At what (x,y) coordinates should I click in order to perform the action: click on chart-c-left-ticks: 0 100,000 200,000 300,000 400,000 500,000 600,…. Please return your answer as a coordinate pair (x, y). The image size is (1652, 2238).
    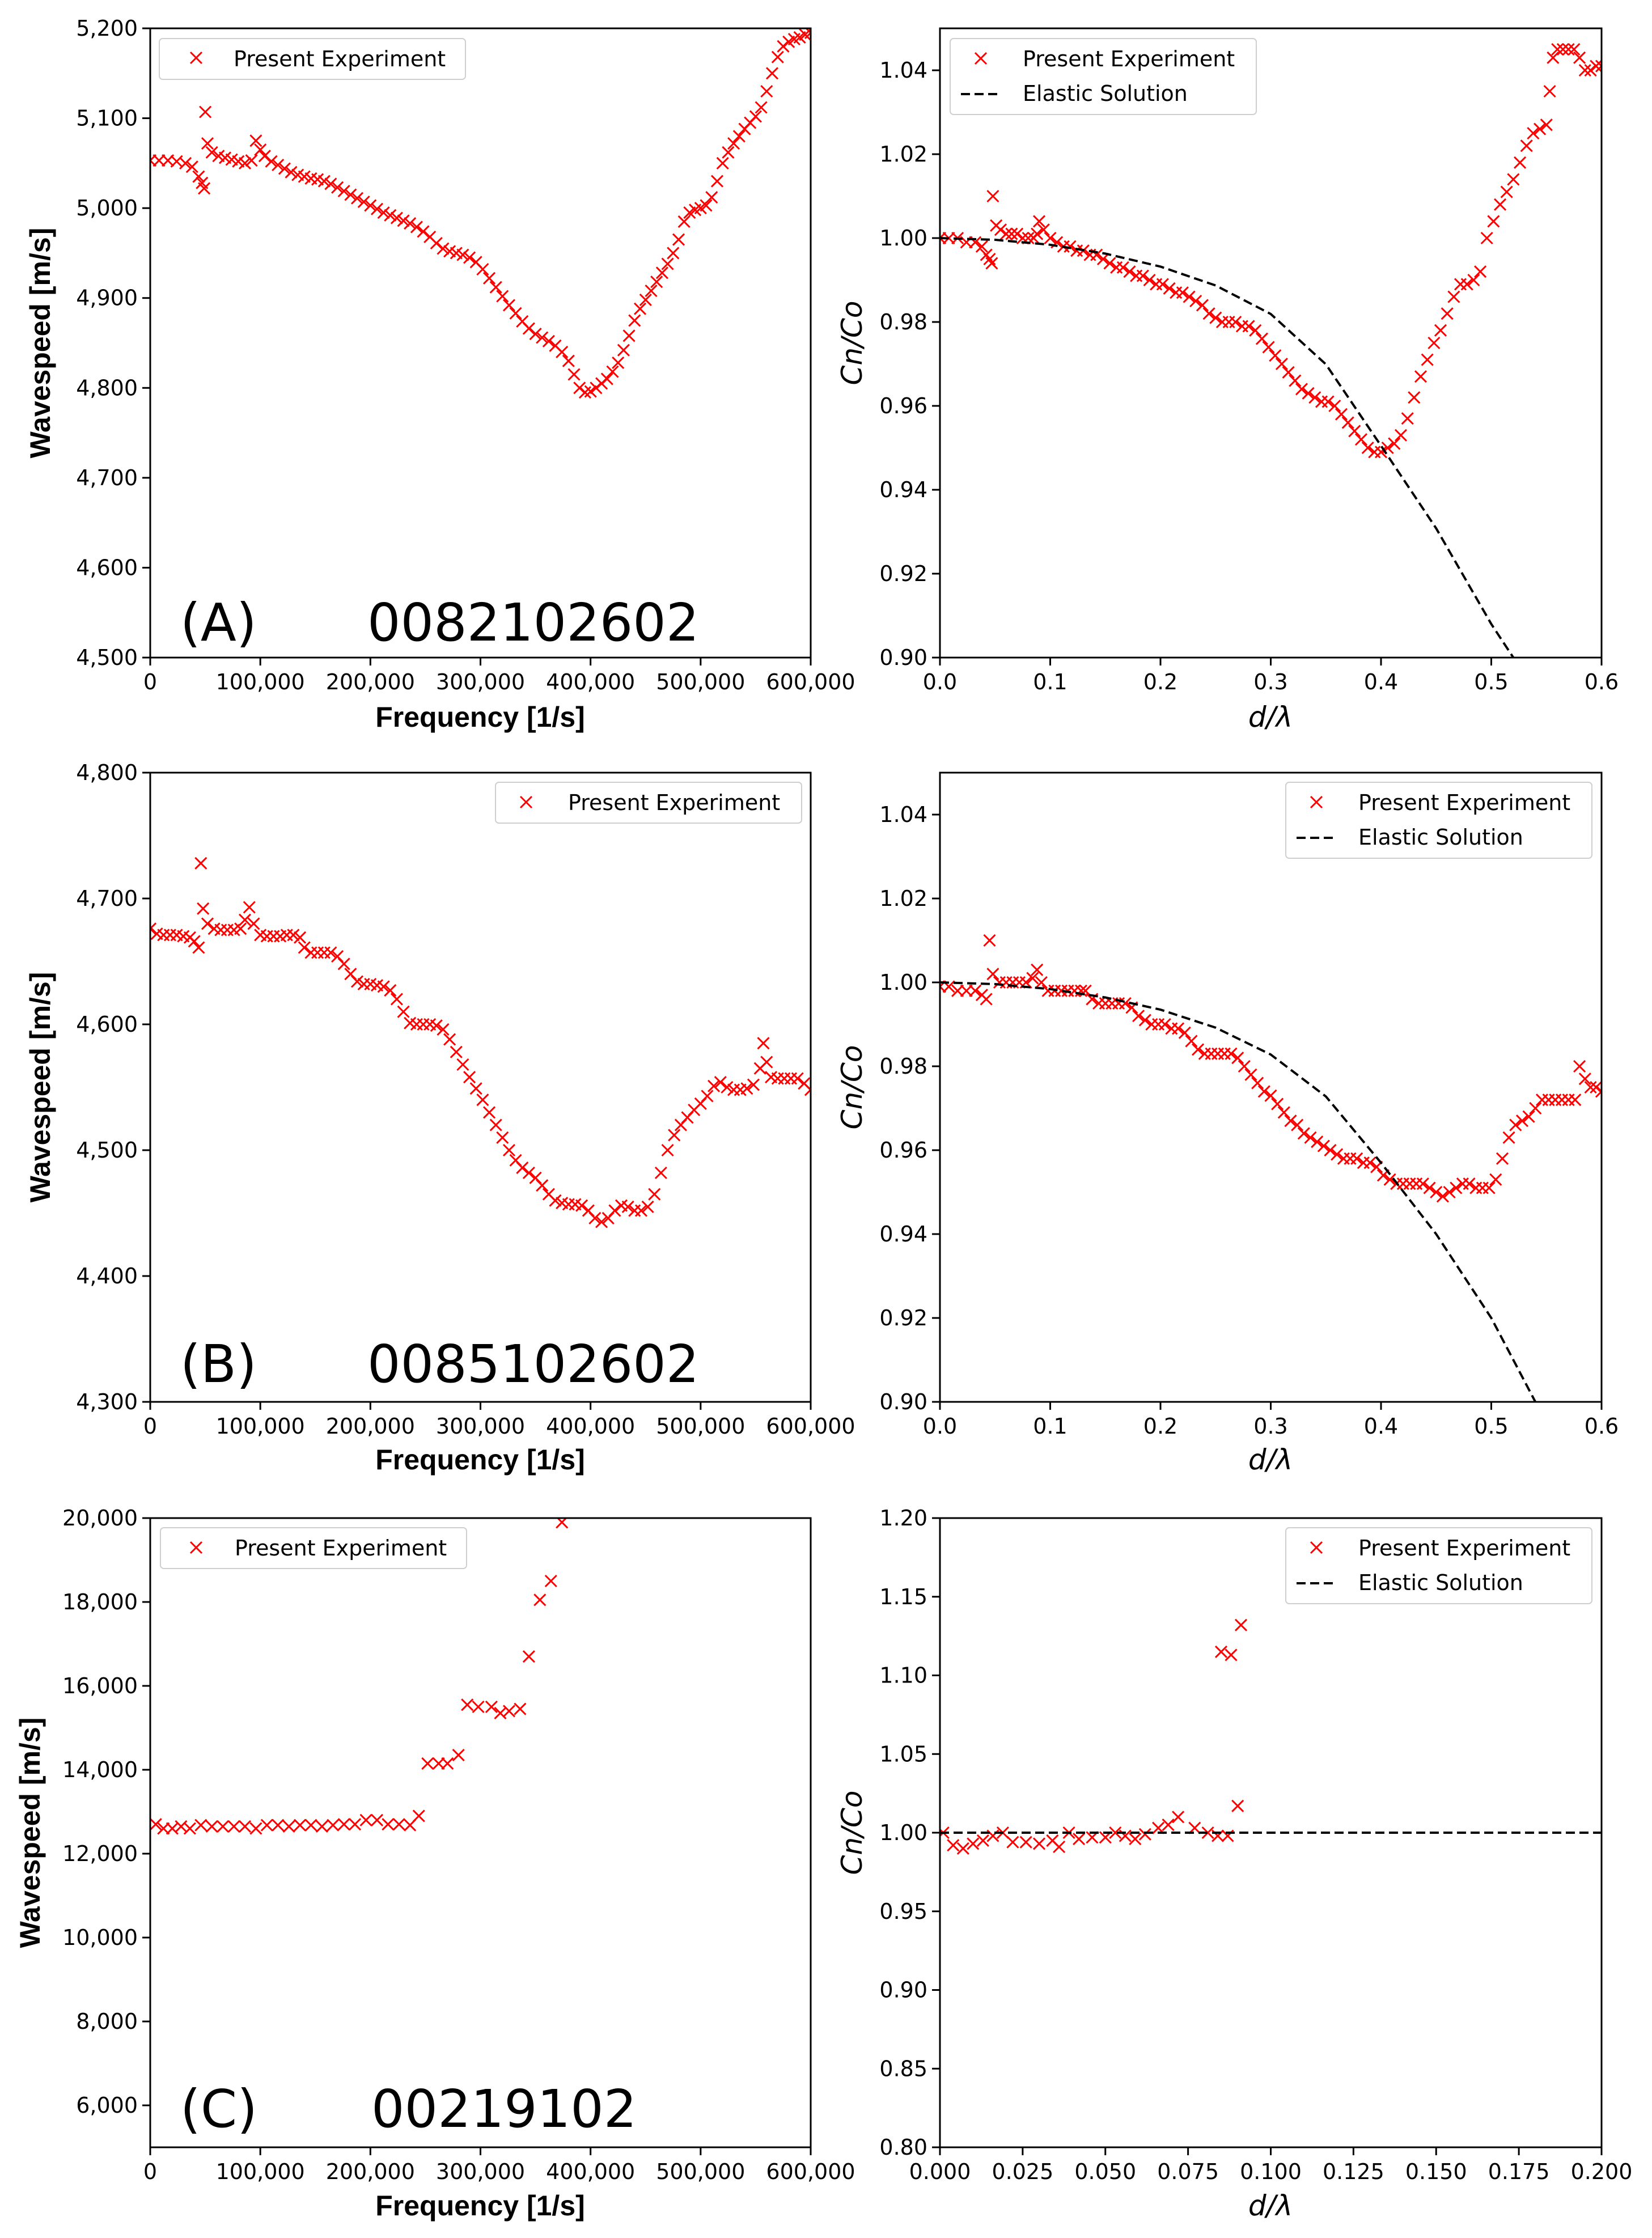
    Looking at the image, I should click on (459, 1845).